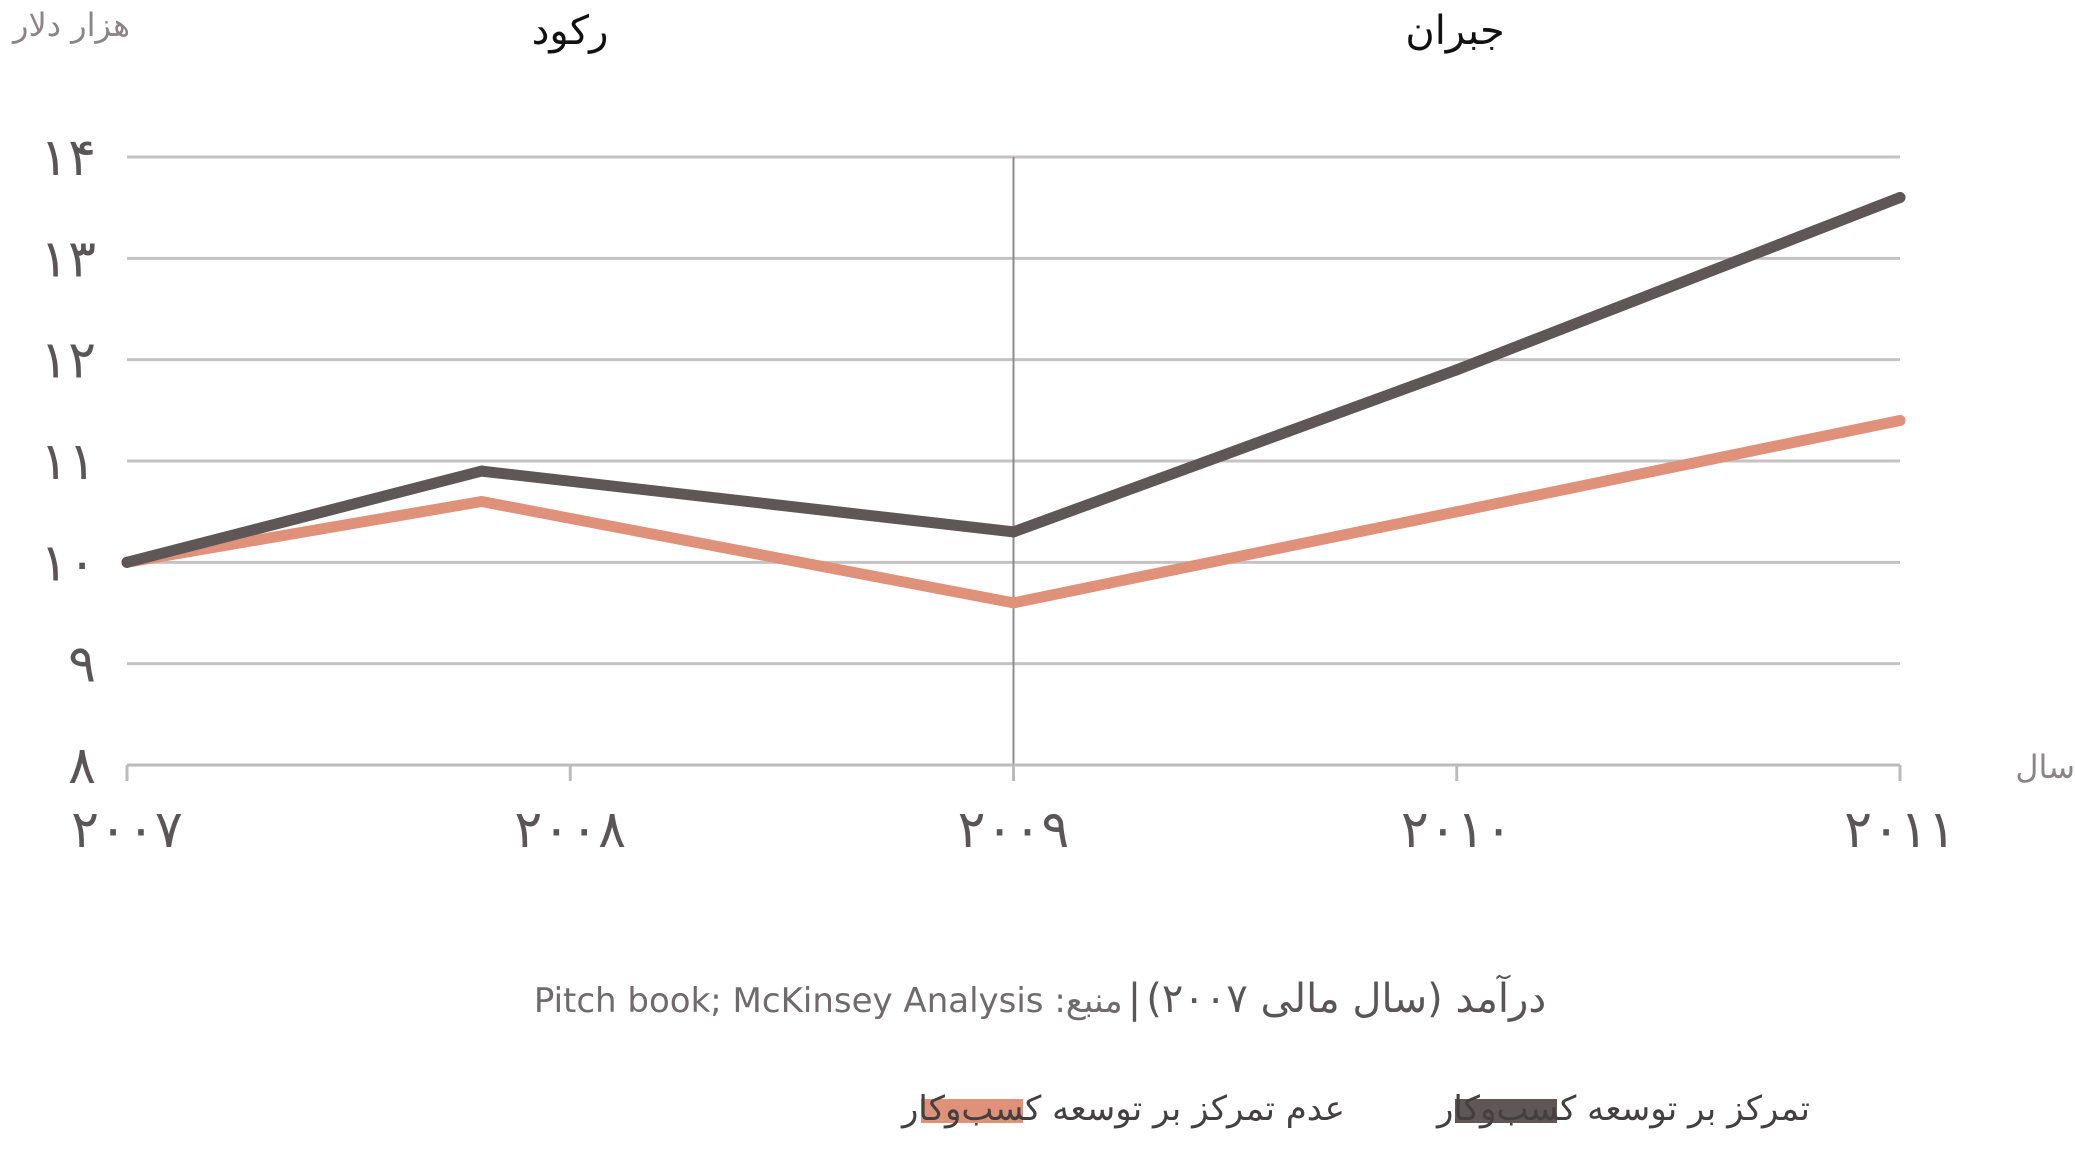  I want to click on y-tick-label-10: ۱۰, so click(68, 563).